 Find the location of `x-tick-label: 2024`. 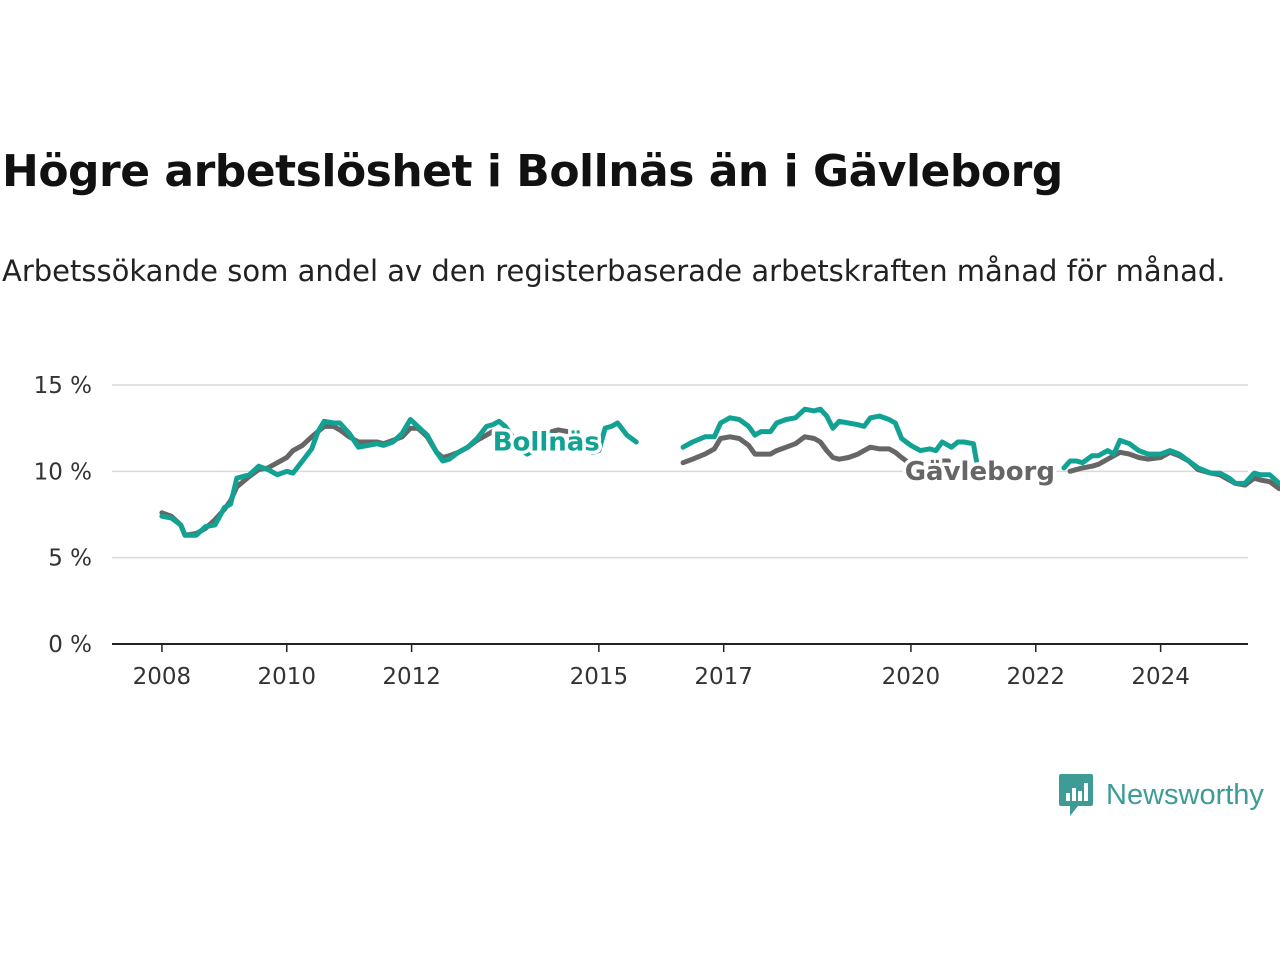

x-tick-label: 2024 is located at coordinates (1160, 677).